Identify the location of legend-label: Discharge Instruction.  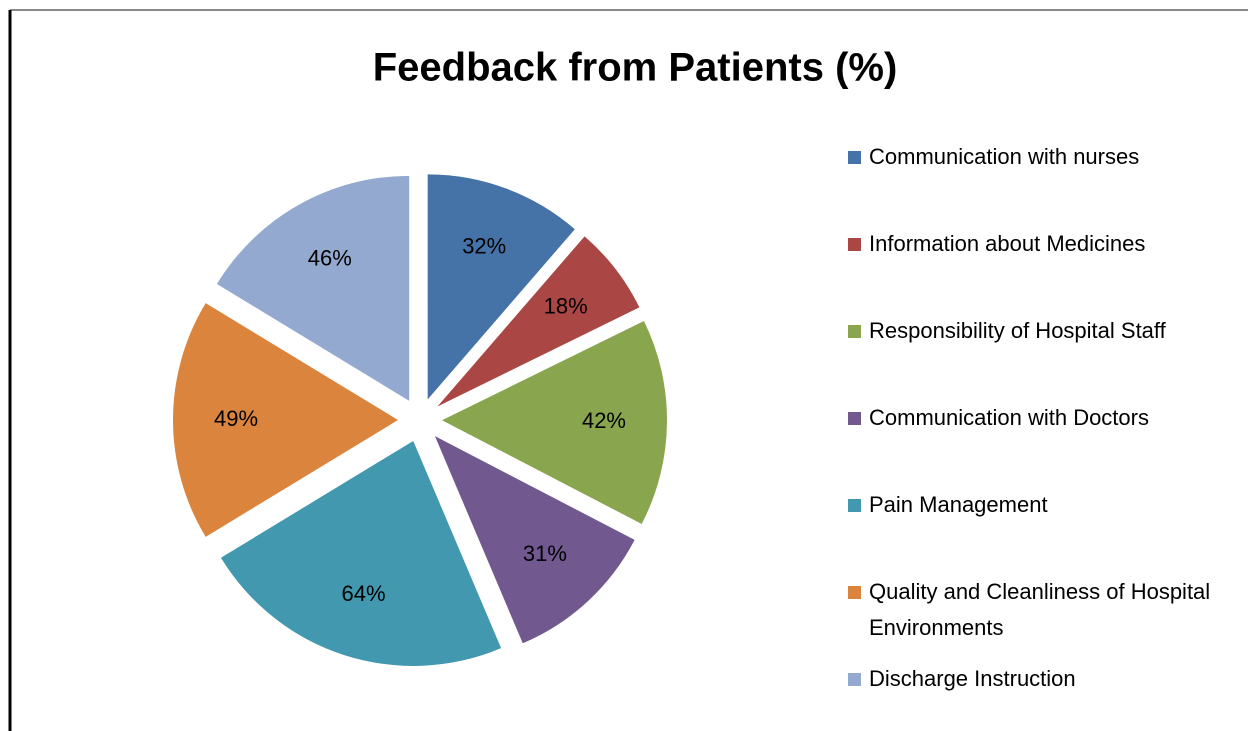
(972, 678).